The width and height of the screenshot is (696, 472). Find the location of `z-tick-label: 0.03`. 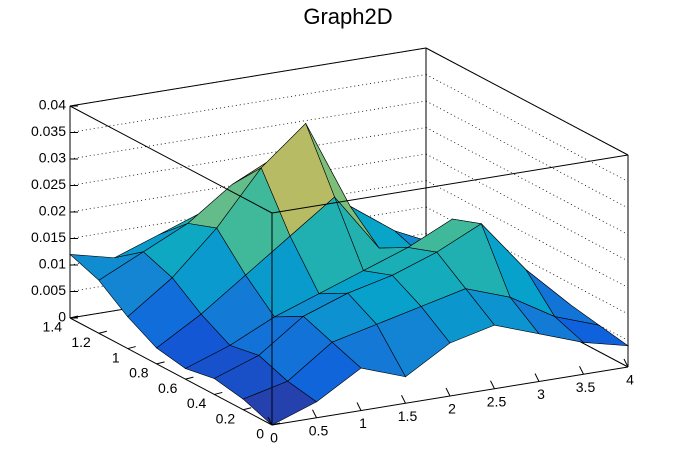

z-tick-label: 0.03 is located at coordinates (52, 158).